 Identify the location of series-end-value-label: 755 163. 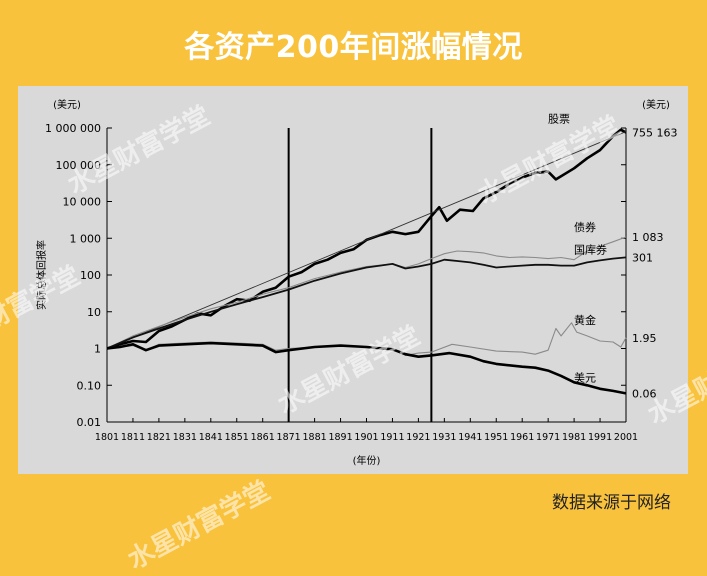
(655, 132).